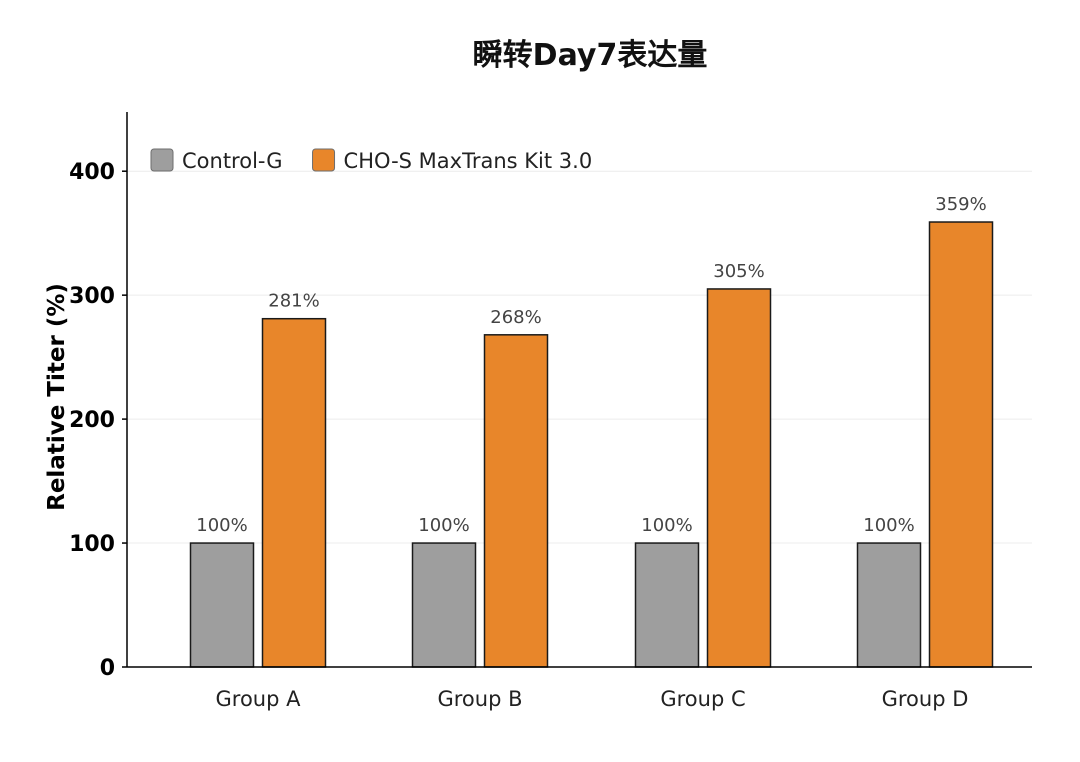  What do you see at coordinates (92, 296) in the screenshot?
I see `y-tick-label: 300` at bounding box center [92, 296].